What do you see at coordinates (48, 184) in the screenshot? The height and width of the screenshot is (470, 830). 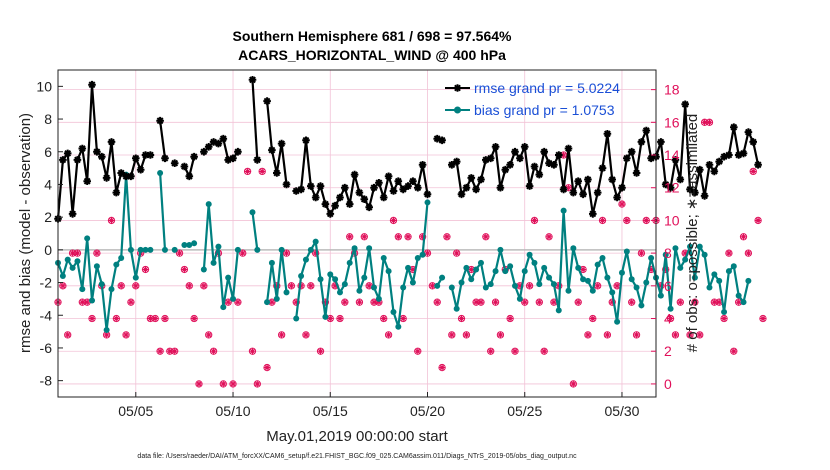 I see `y-tick-label: 4` at bounding box center [48, 184].